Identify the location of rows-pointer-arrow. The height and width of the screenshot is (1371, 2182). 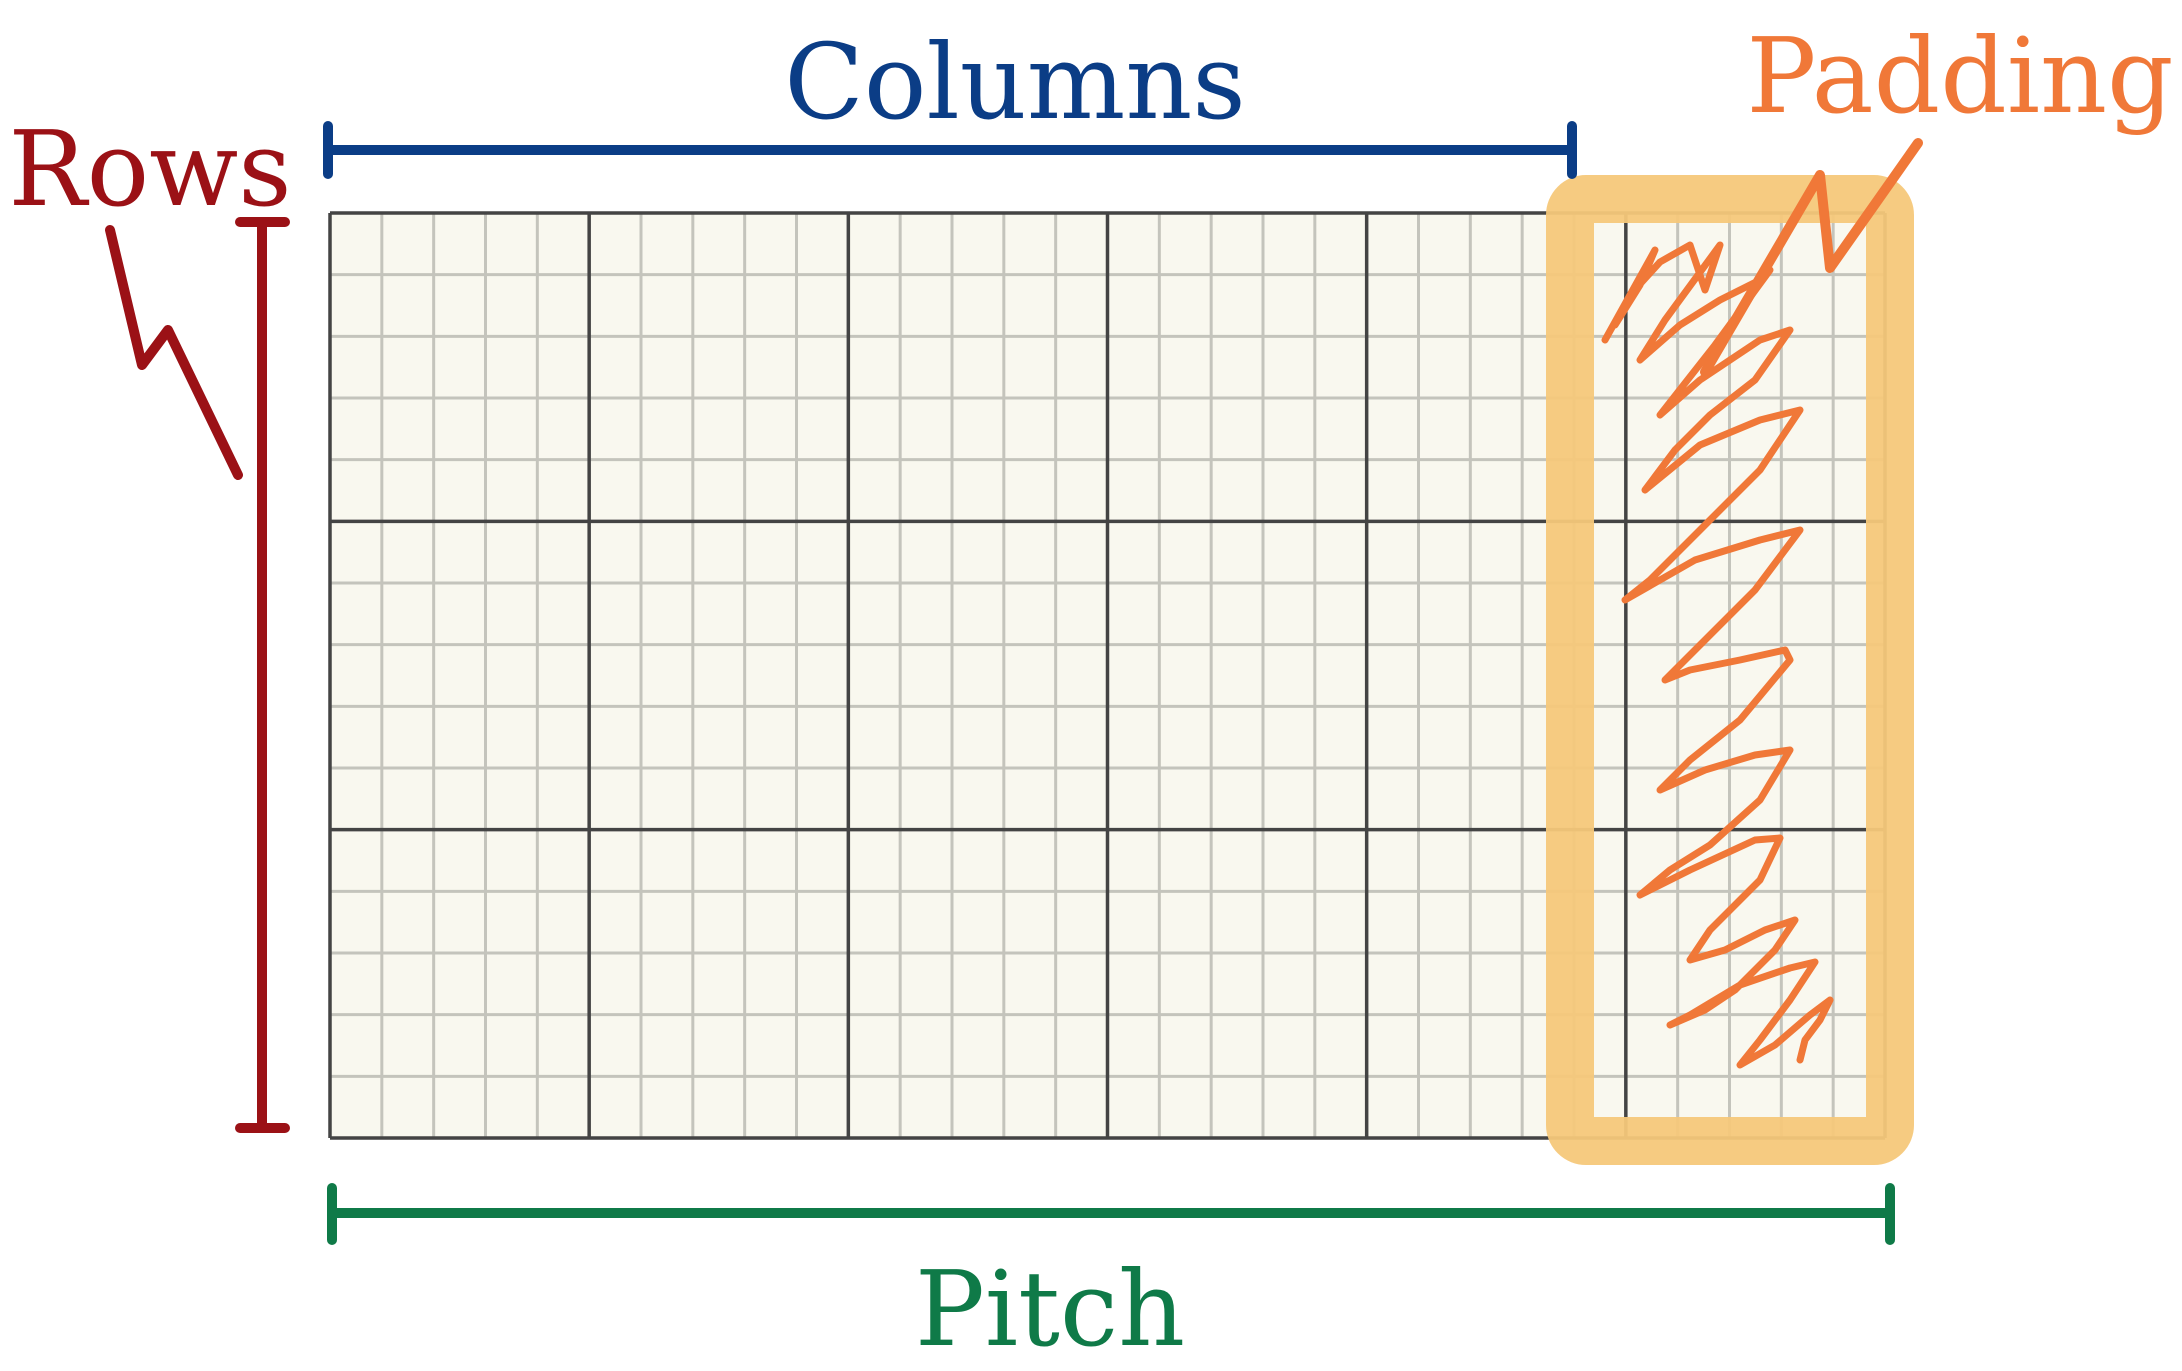
(174, 352).